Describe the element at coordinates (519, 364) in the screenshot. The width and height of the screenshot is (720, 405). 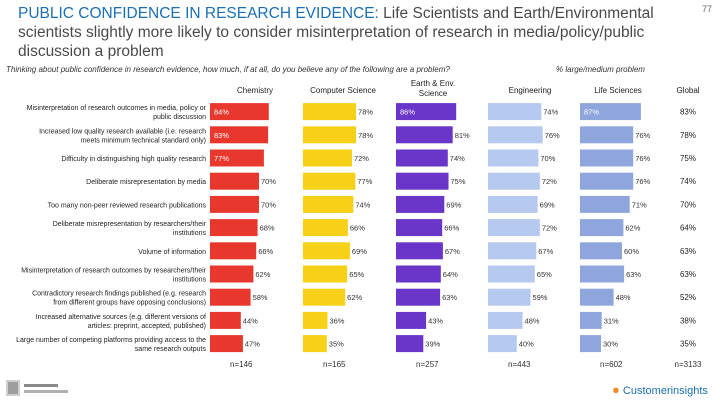
I see `engineering-sample-size: n=443` at that location.